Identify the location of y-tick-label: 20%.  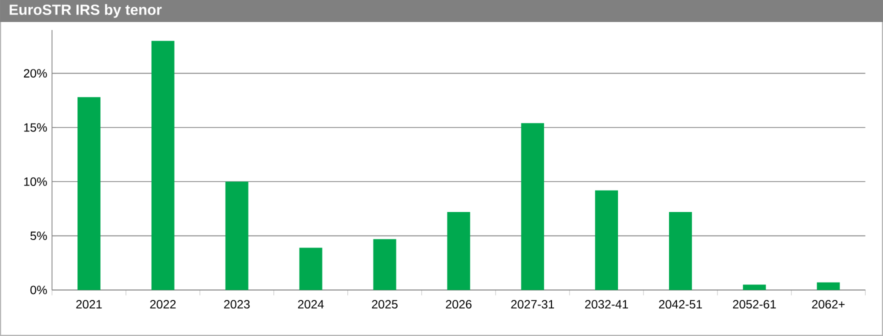
(35, 73).